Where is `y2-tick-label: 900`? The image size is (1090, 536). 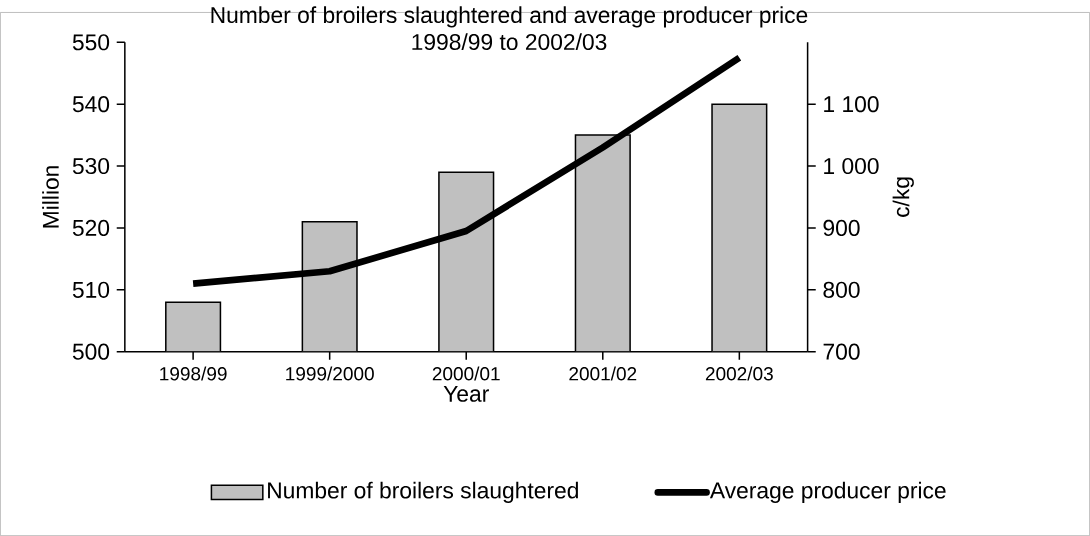
y2-tick-label: 900 is located at coordinates (841, 227).